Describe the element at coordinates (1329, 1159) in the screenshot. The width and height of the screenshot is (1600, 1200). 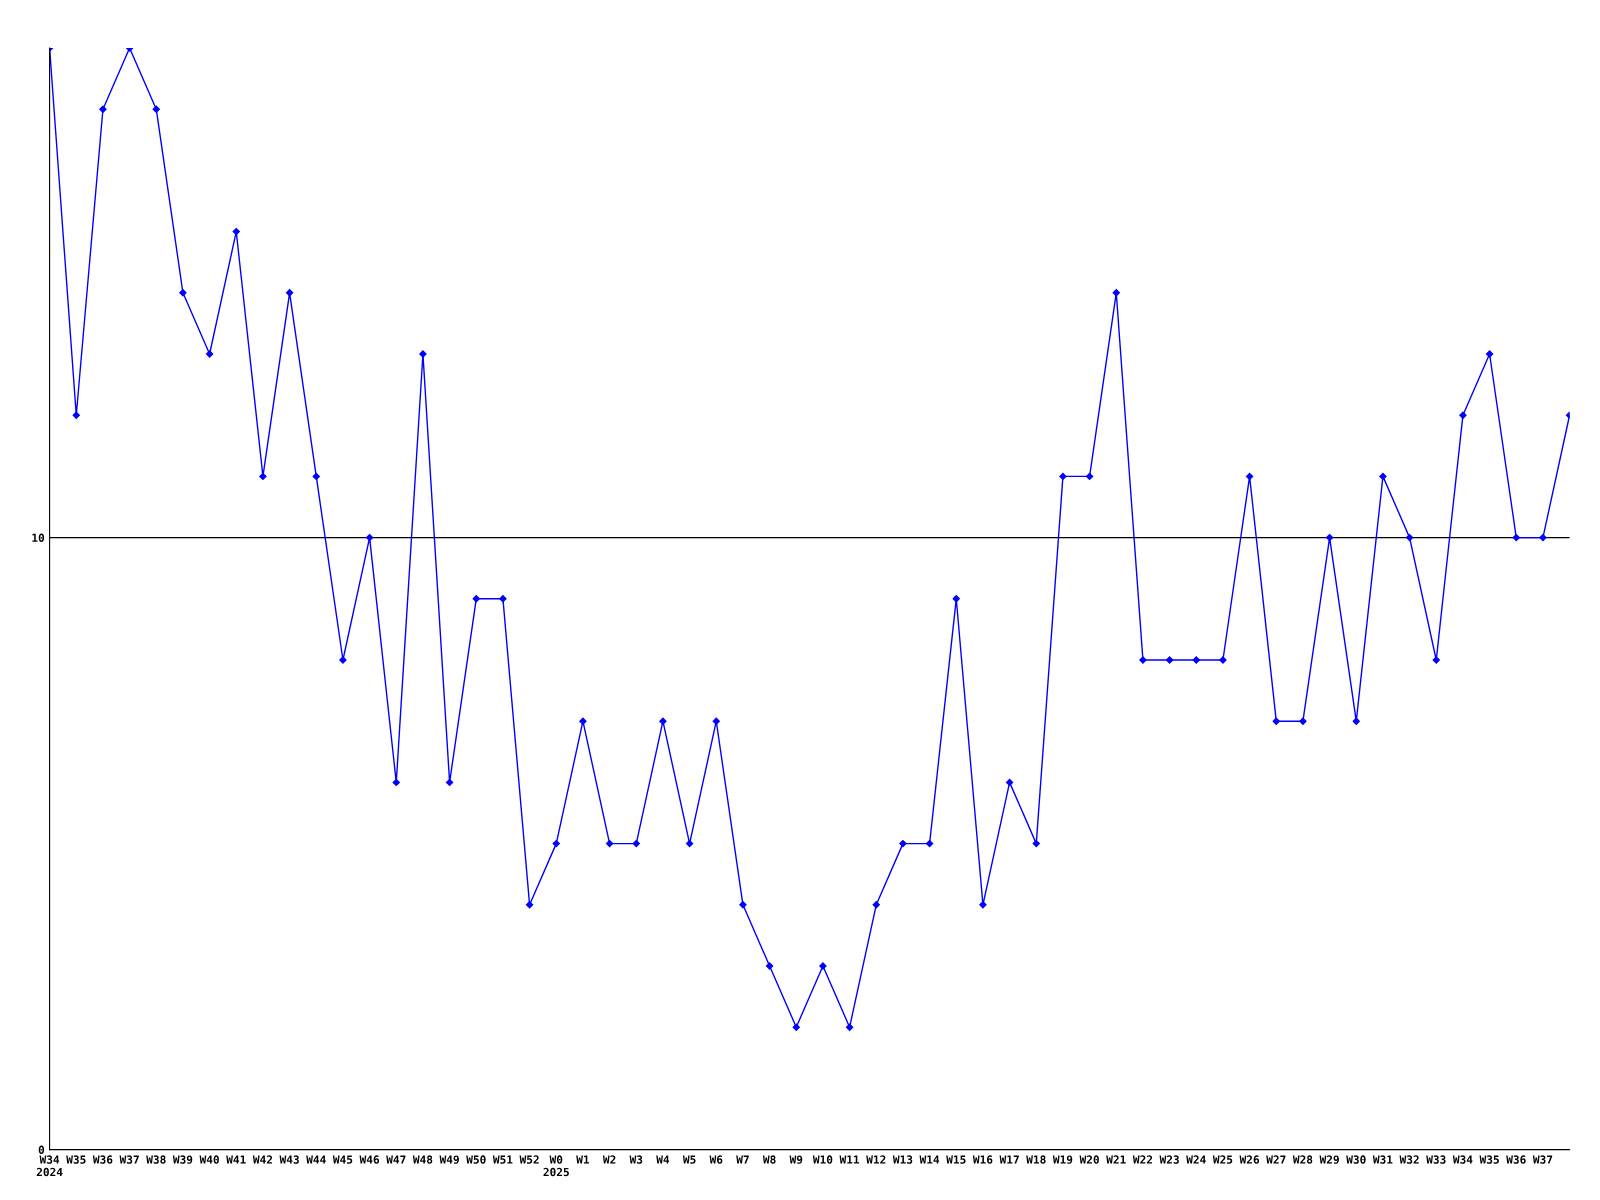
I see `x-tick-label: W29` at that location.